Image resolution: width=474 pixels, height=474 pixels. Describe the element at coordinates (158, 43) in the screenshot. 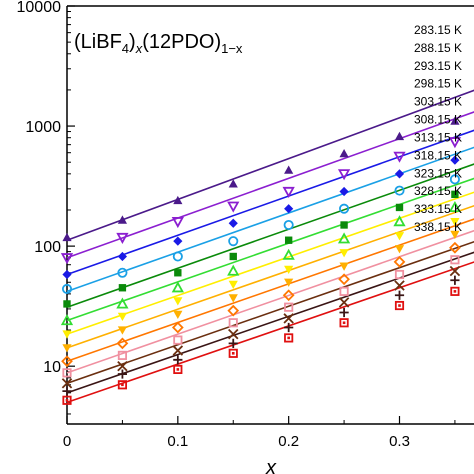

I see `chart-title: (LiBF4)x(12PDO)1−x` at that location.